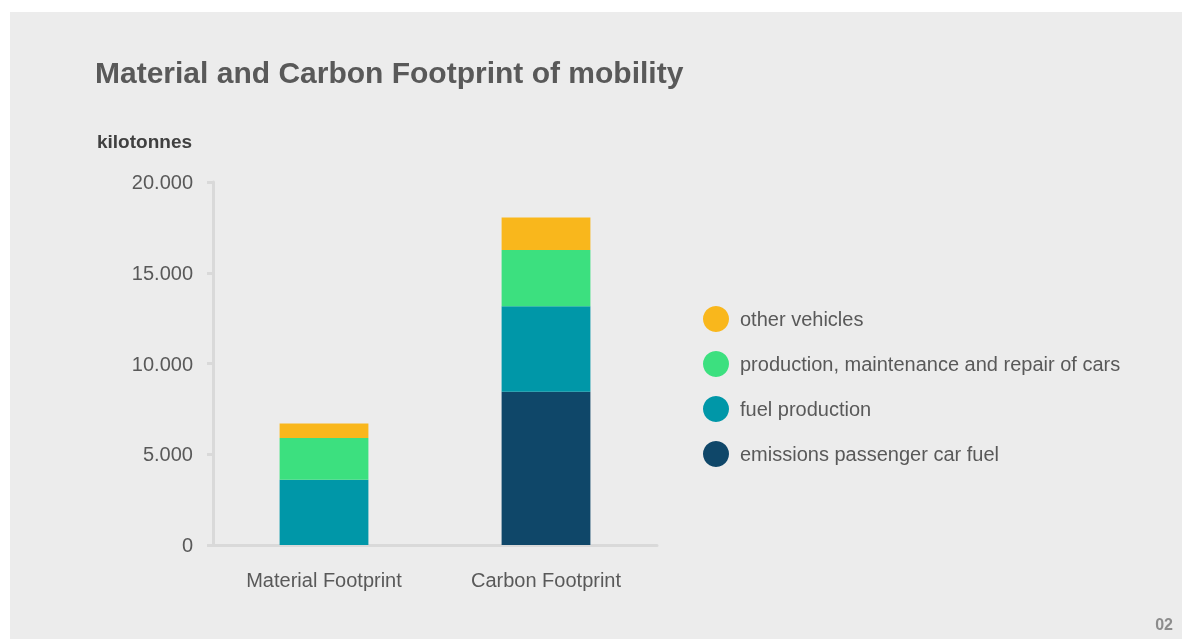 This screenshot has width=1182, height=639. What do you see at coordinates (930, 364) in the screenshot?
I see `legend-label: production, maintenance and repair of cars` at bounding box center [930, 364].